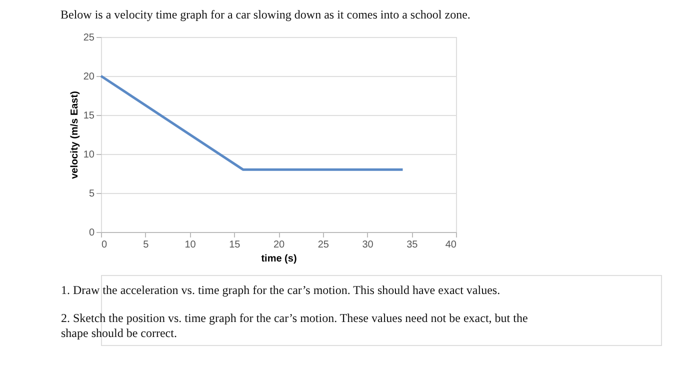 The image size is (700, 377). What do you see at coordinates (190, 245) in the screenshot?
I see `x-tick-label: 10` at bounding box center [190, 245].